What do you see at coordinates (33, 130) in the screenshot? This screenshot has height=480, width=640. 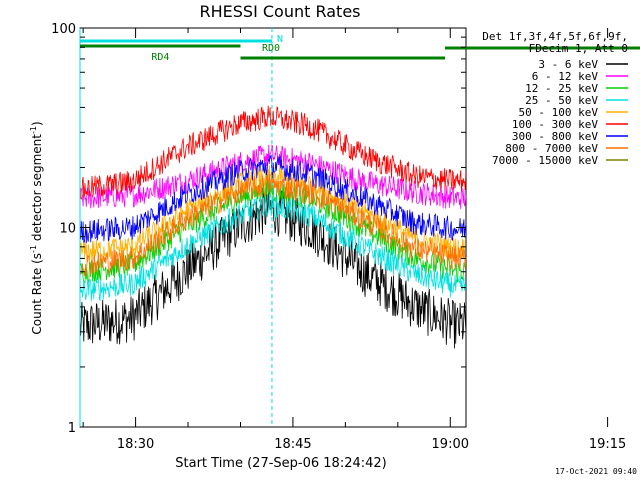 I see `y-axis-label-sup2: -1` at bounding box center [33, 130].